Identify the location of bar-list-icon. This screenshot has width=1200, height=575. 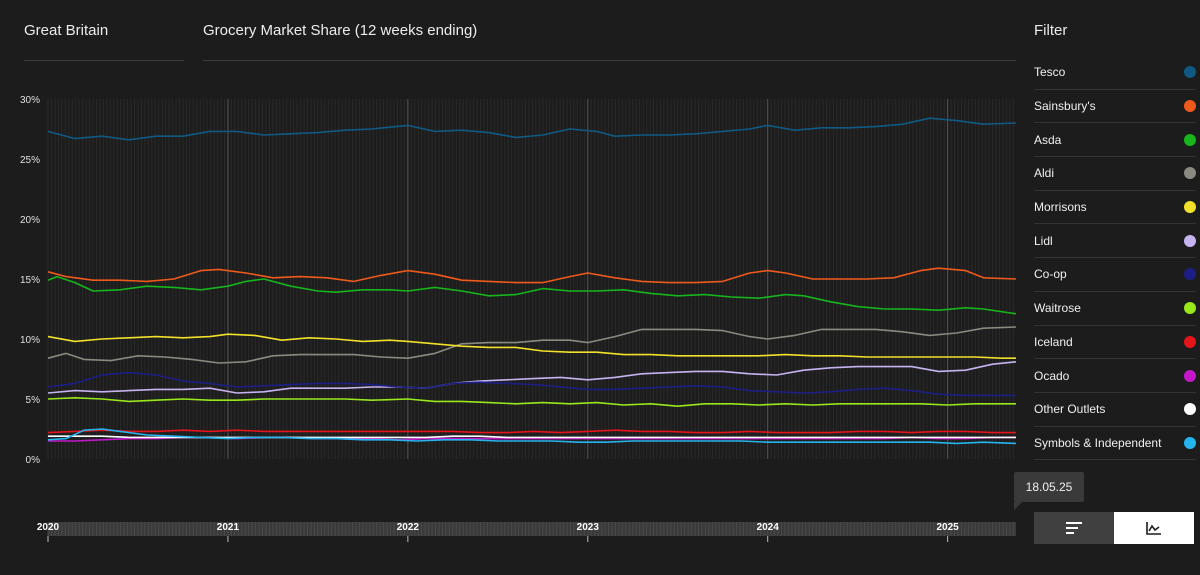
(1074, 528).